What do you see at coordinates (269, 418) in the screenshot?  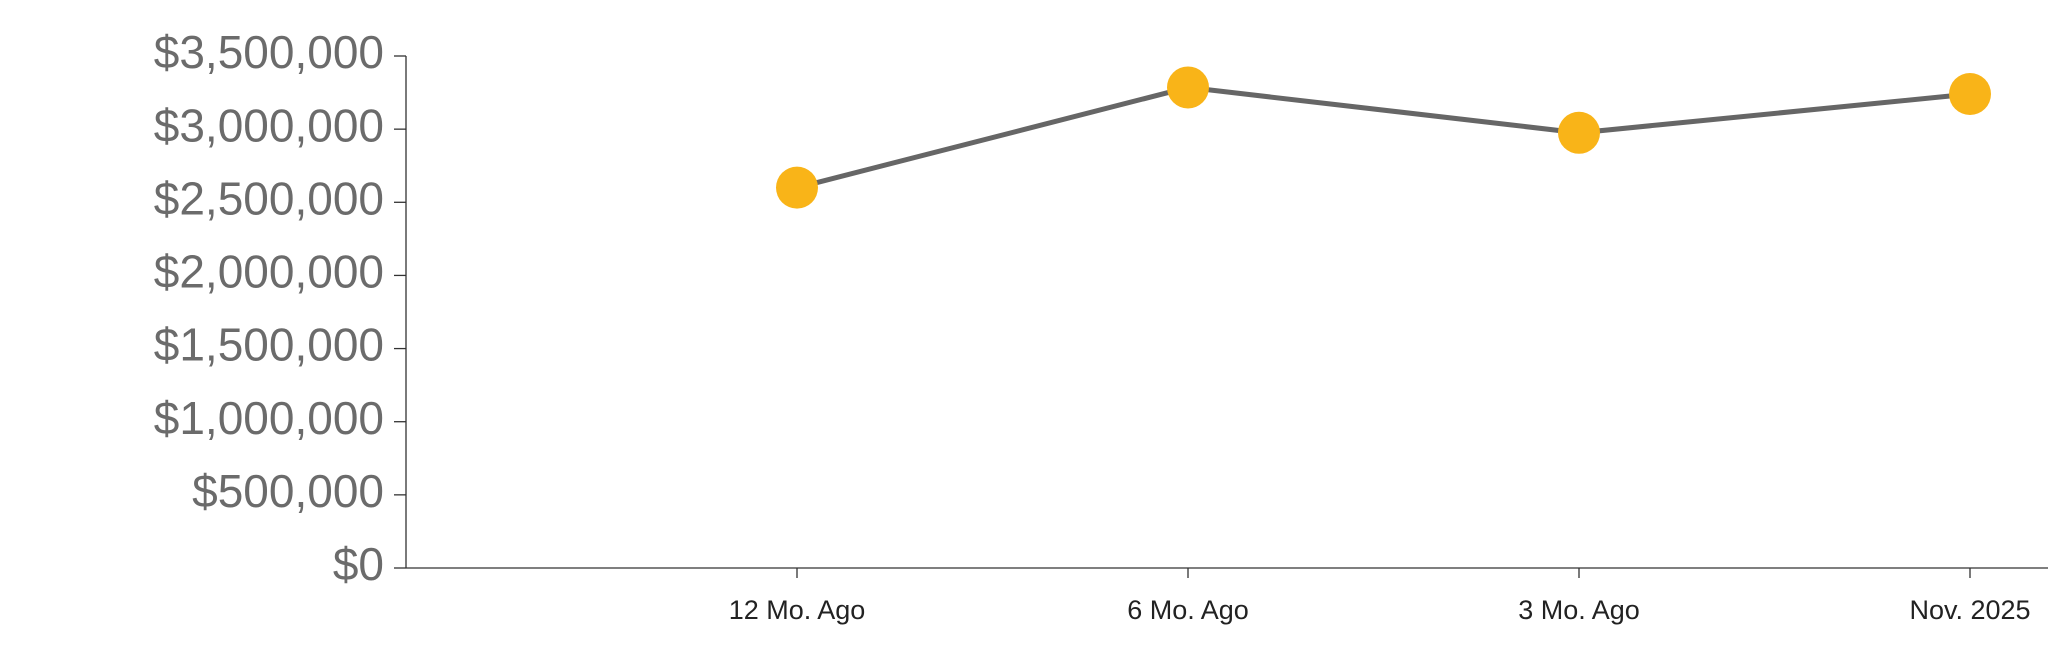 I see `y-tick-label: $1,000,000` at bounding box center [269, 418].